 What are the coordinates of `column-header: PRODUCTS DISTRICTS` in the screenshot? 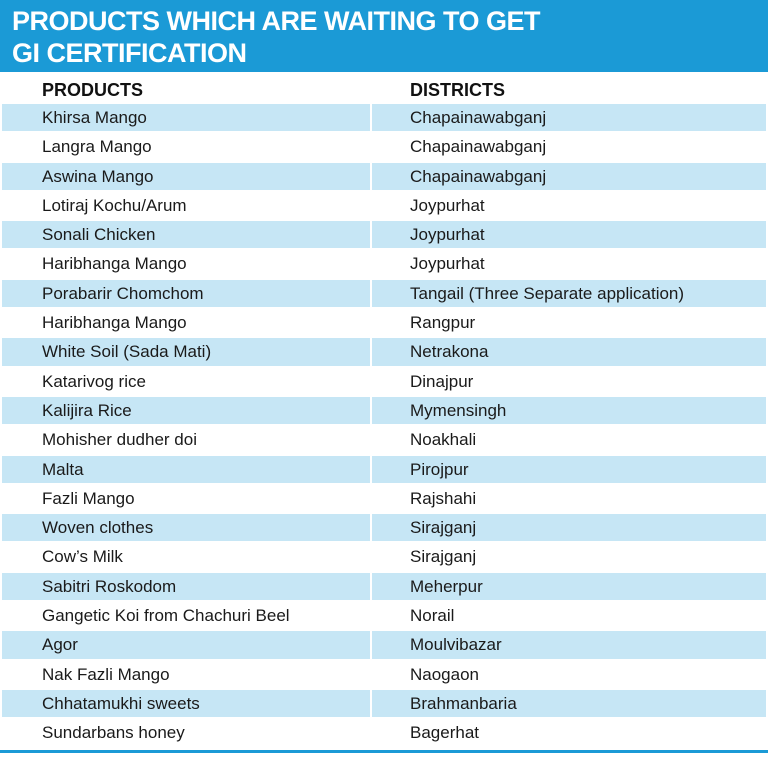 It's located at (384, 91).